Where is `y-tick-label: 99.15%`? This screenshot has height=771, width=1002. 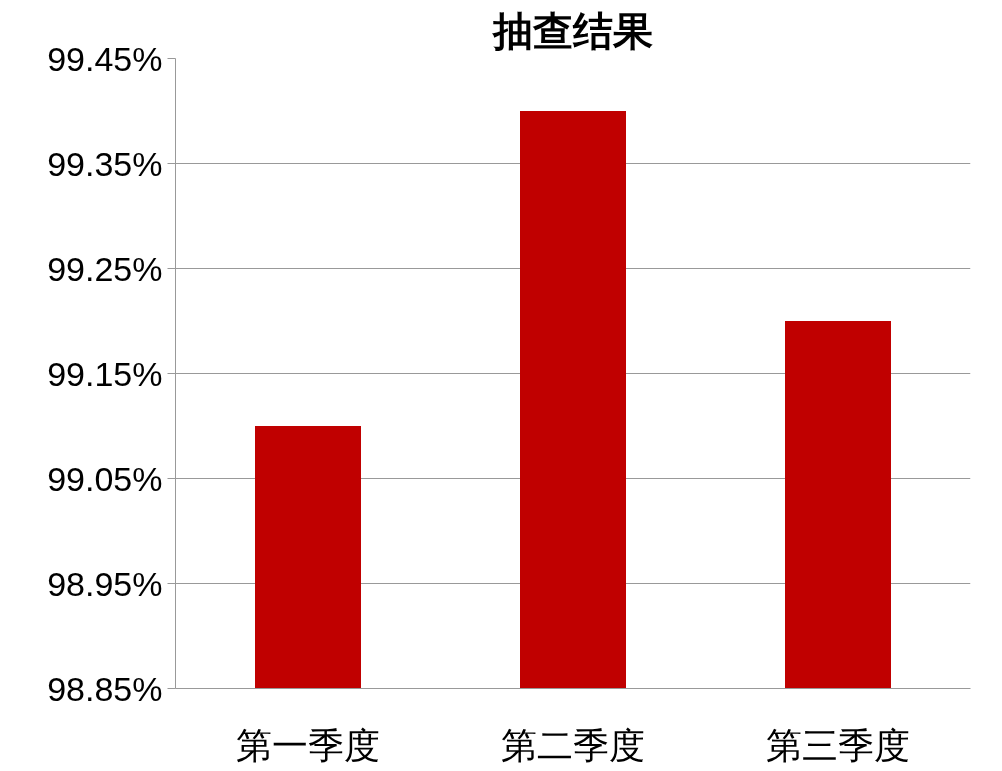 y-tick-label: 99.15% is located at coordinates (105, 373).